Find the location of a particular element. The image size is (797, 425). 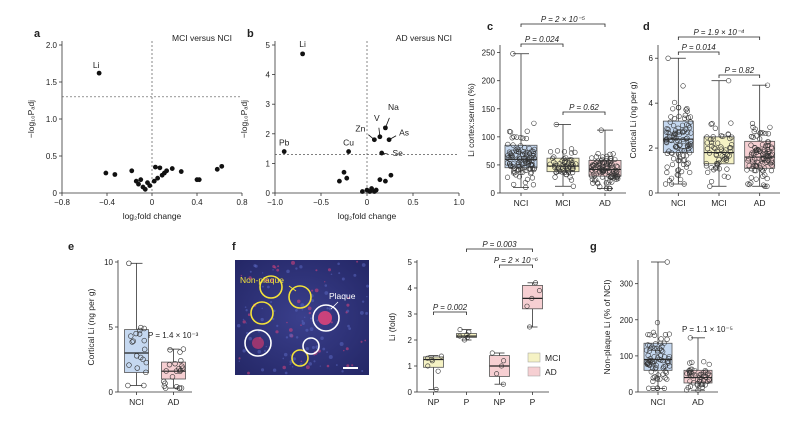

x-tick-label: NCI is located at coordinates (136, 402).